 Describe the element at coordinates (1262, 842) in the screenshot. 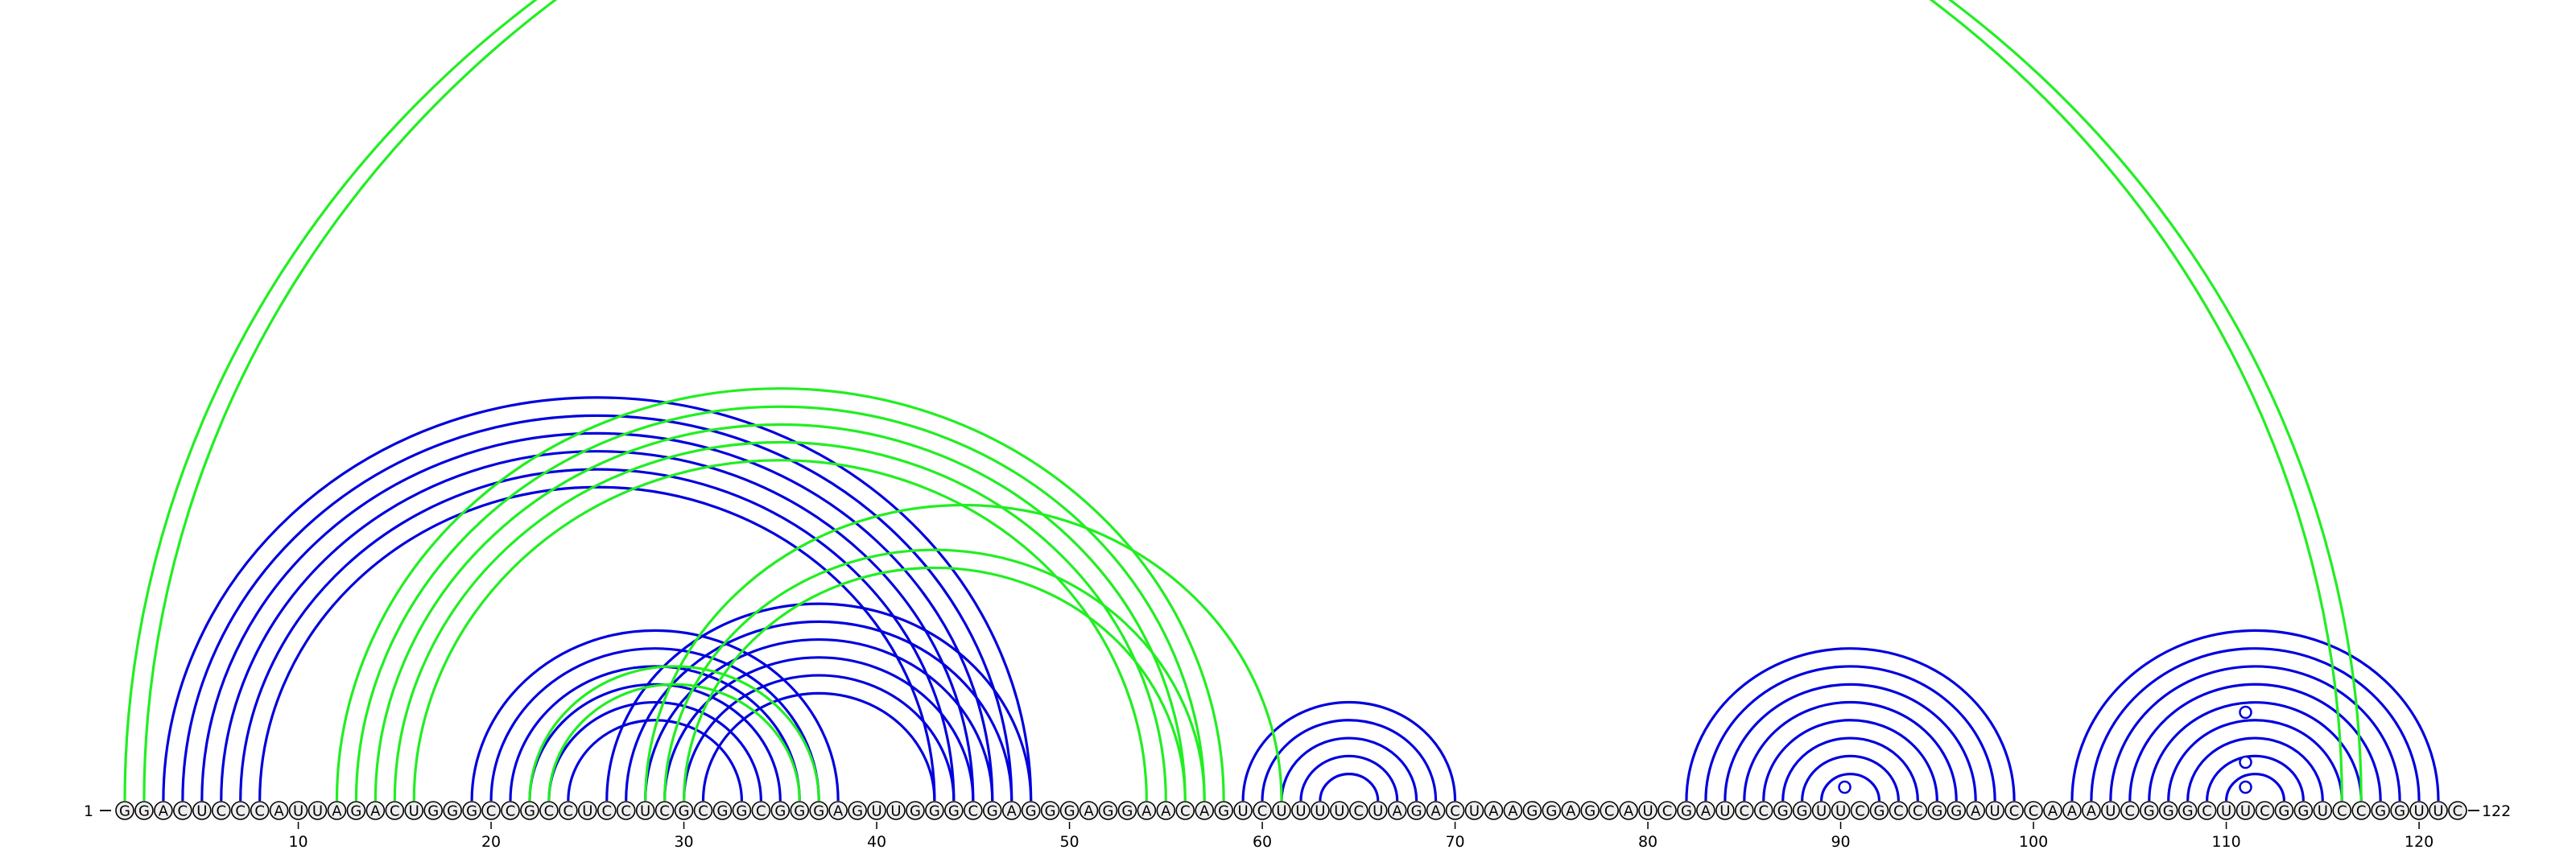

I see `tick-label: 60` at that location.